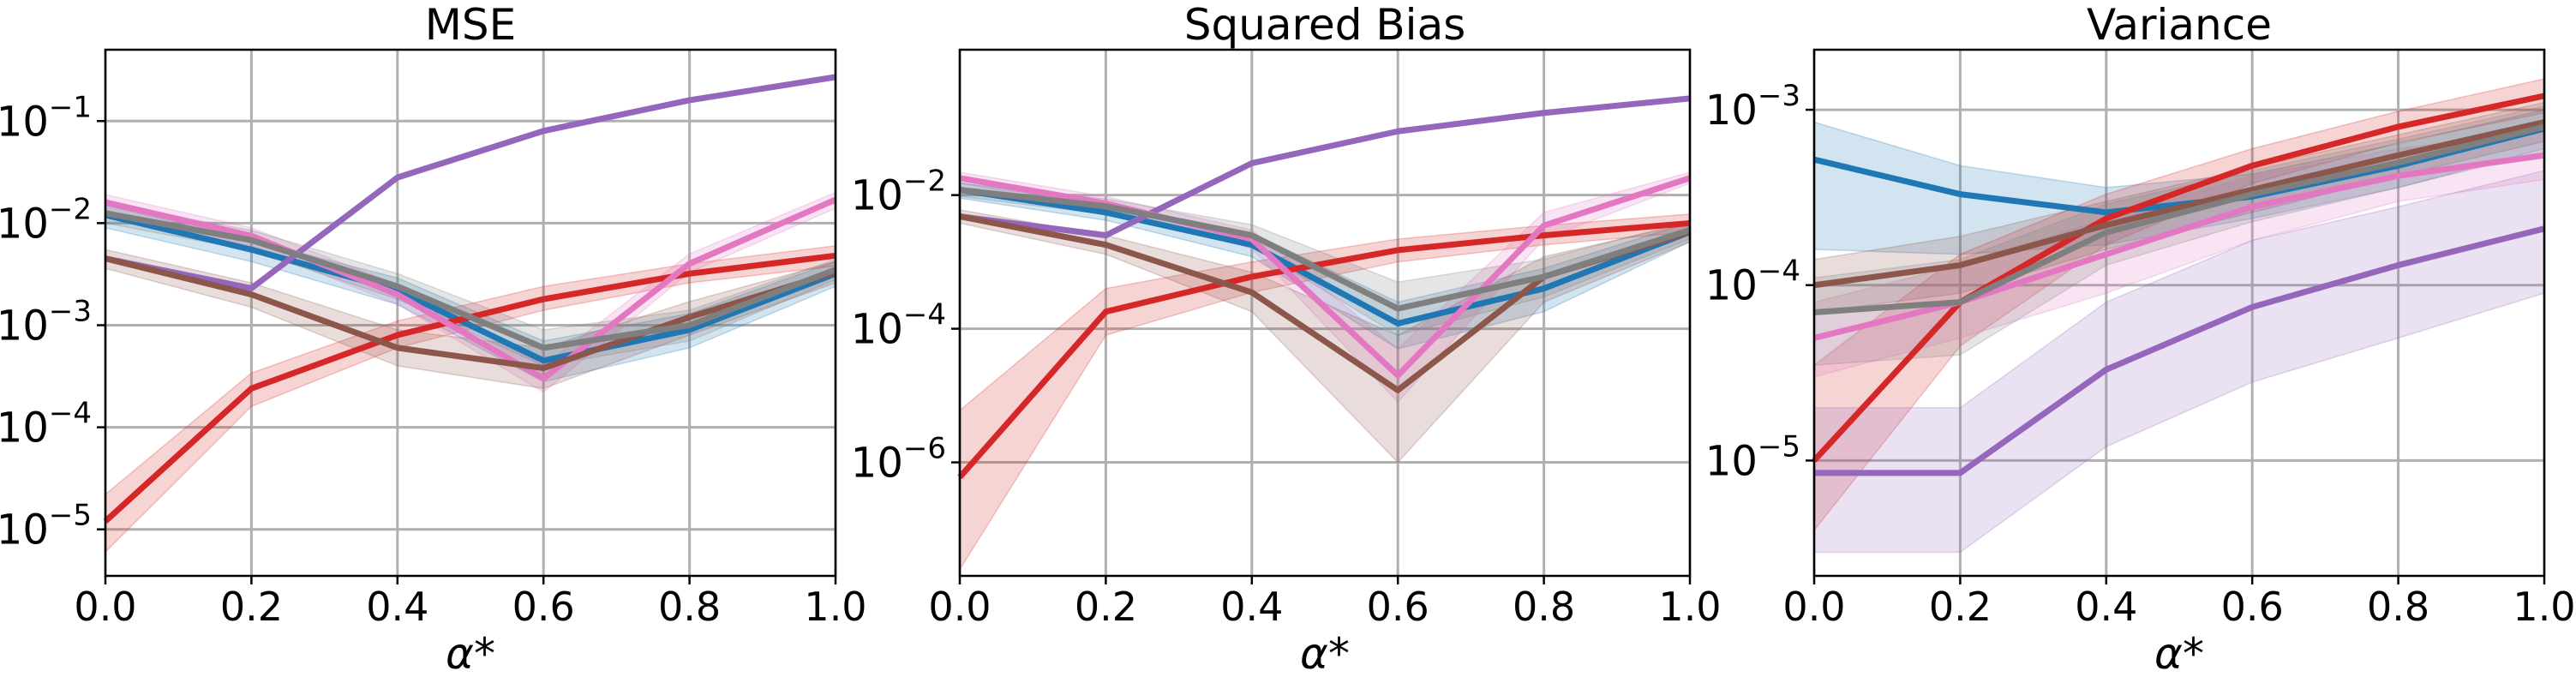 The image size is (2576, 677). What do you see at coordinates (1325, 25) in the screenshot?
I see `chart-title: Squared Bias` at bounding box center [1325, 25].